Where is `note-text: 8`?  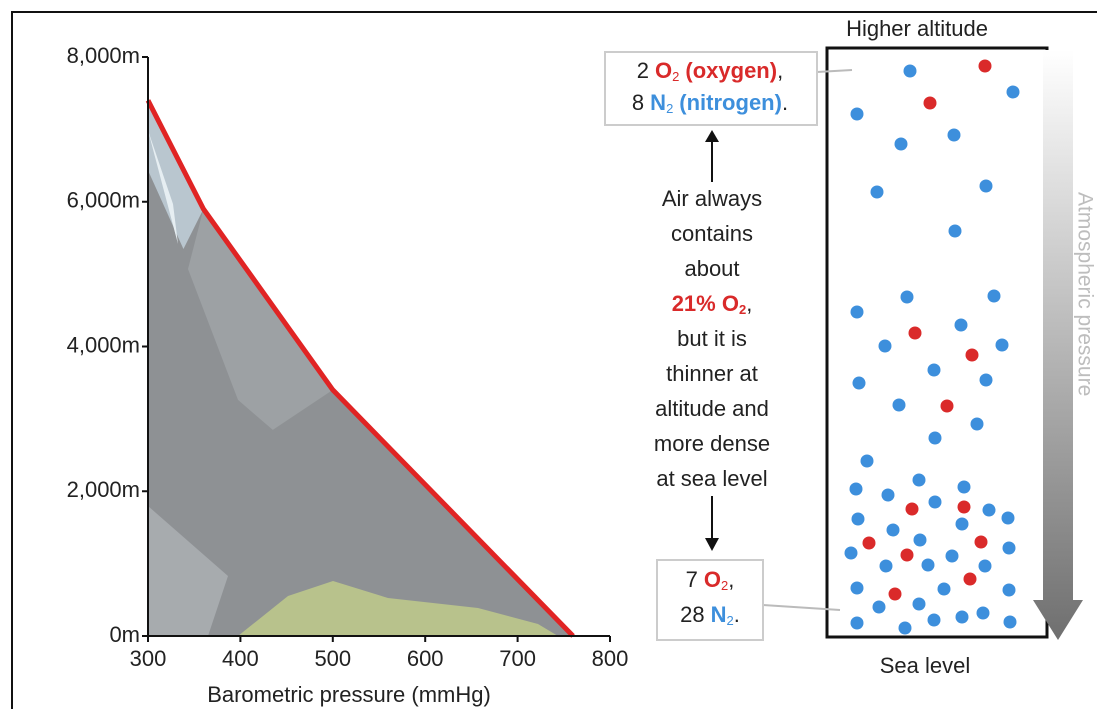 note-text: 8 is located at coordinates (638, 102).